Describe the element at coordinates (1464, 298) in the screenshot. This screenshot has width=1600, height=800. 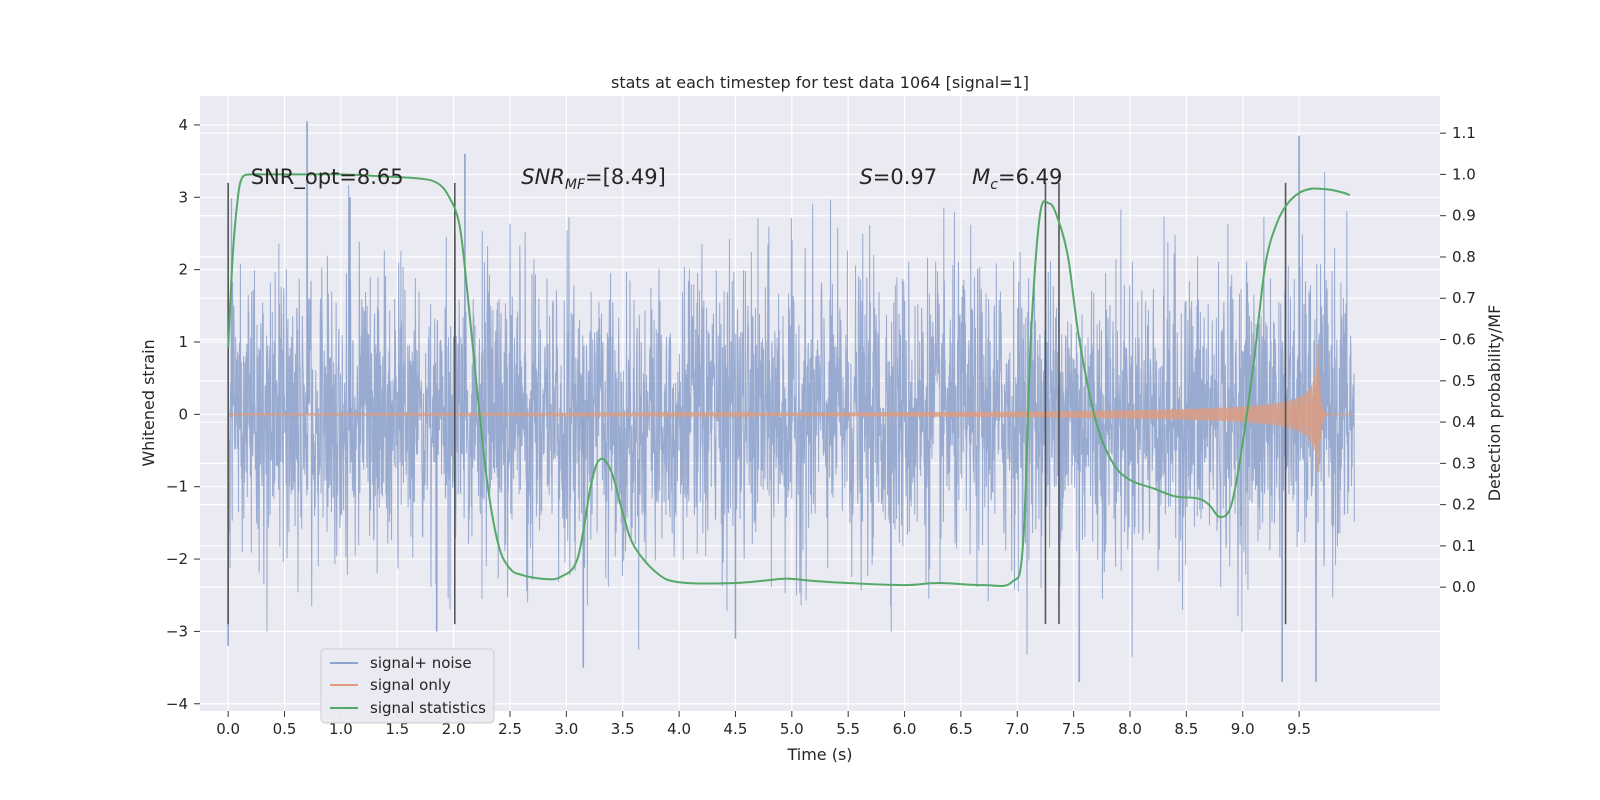
I see `y2-tick-label-4: 0.7` at that location.